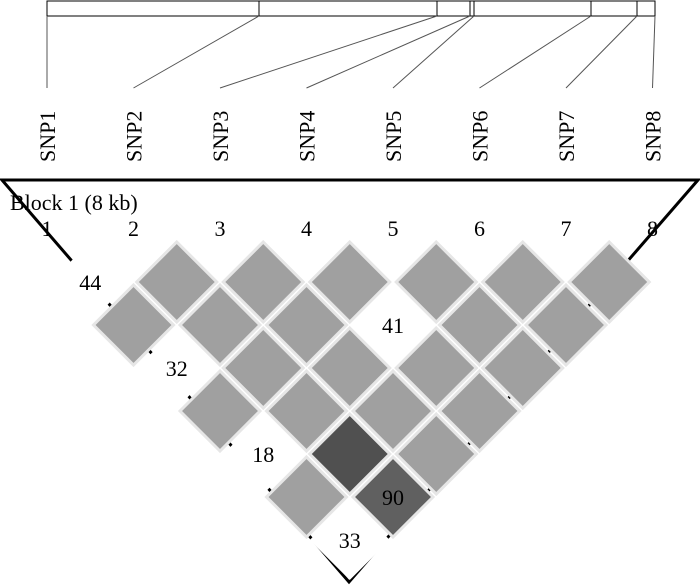 Image resolution: width=700 pixels, height=586 pixels. I want to click on column-number: 4, so click(306, 228).